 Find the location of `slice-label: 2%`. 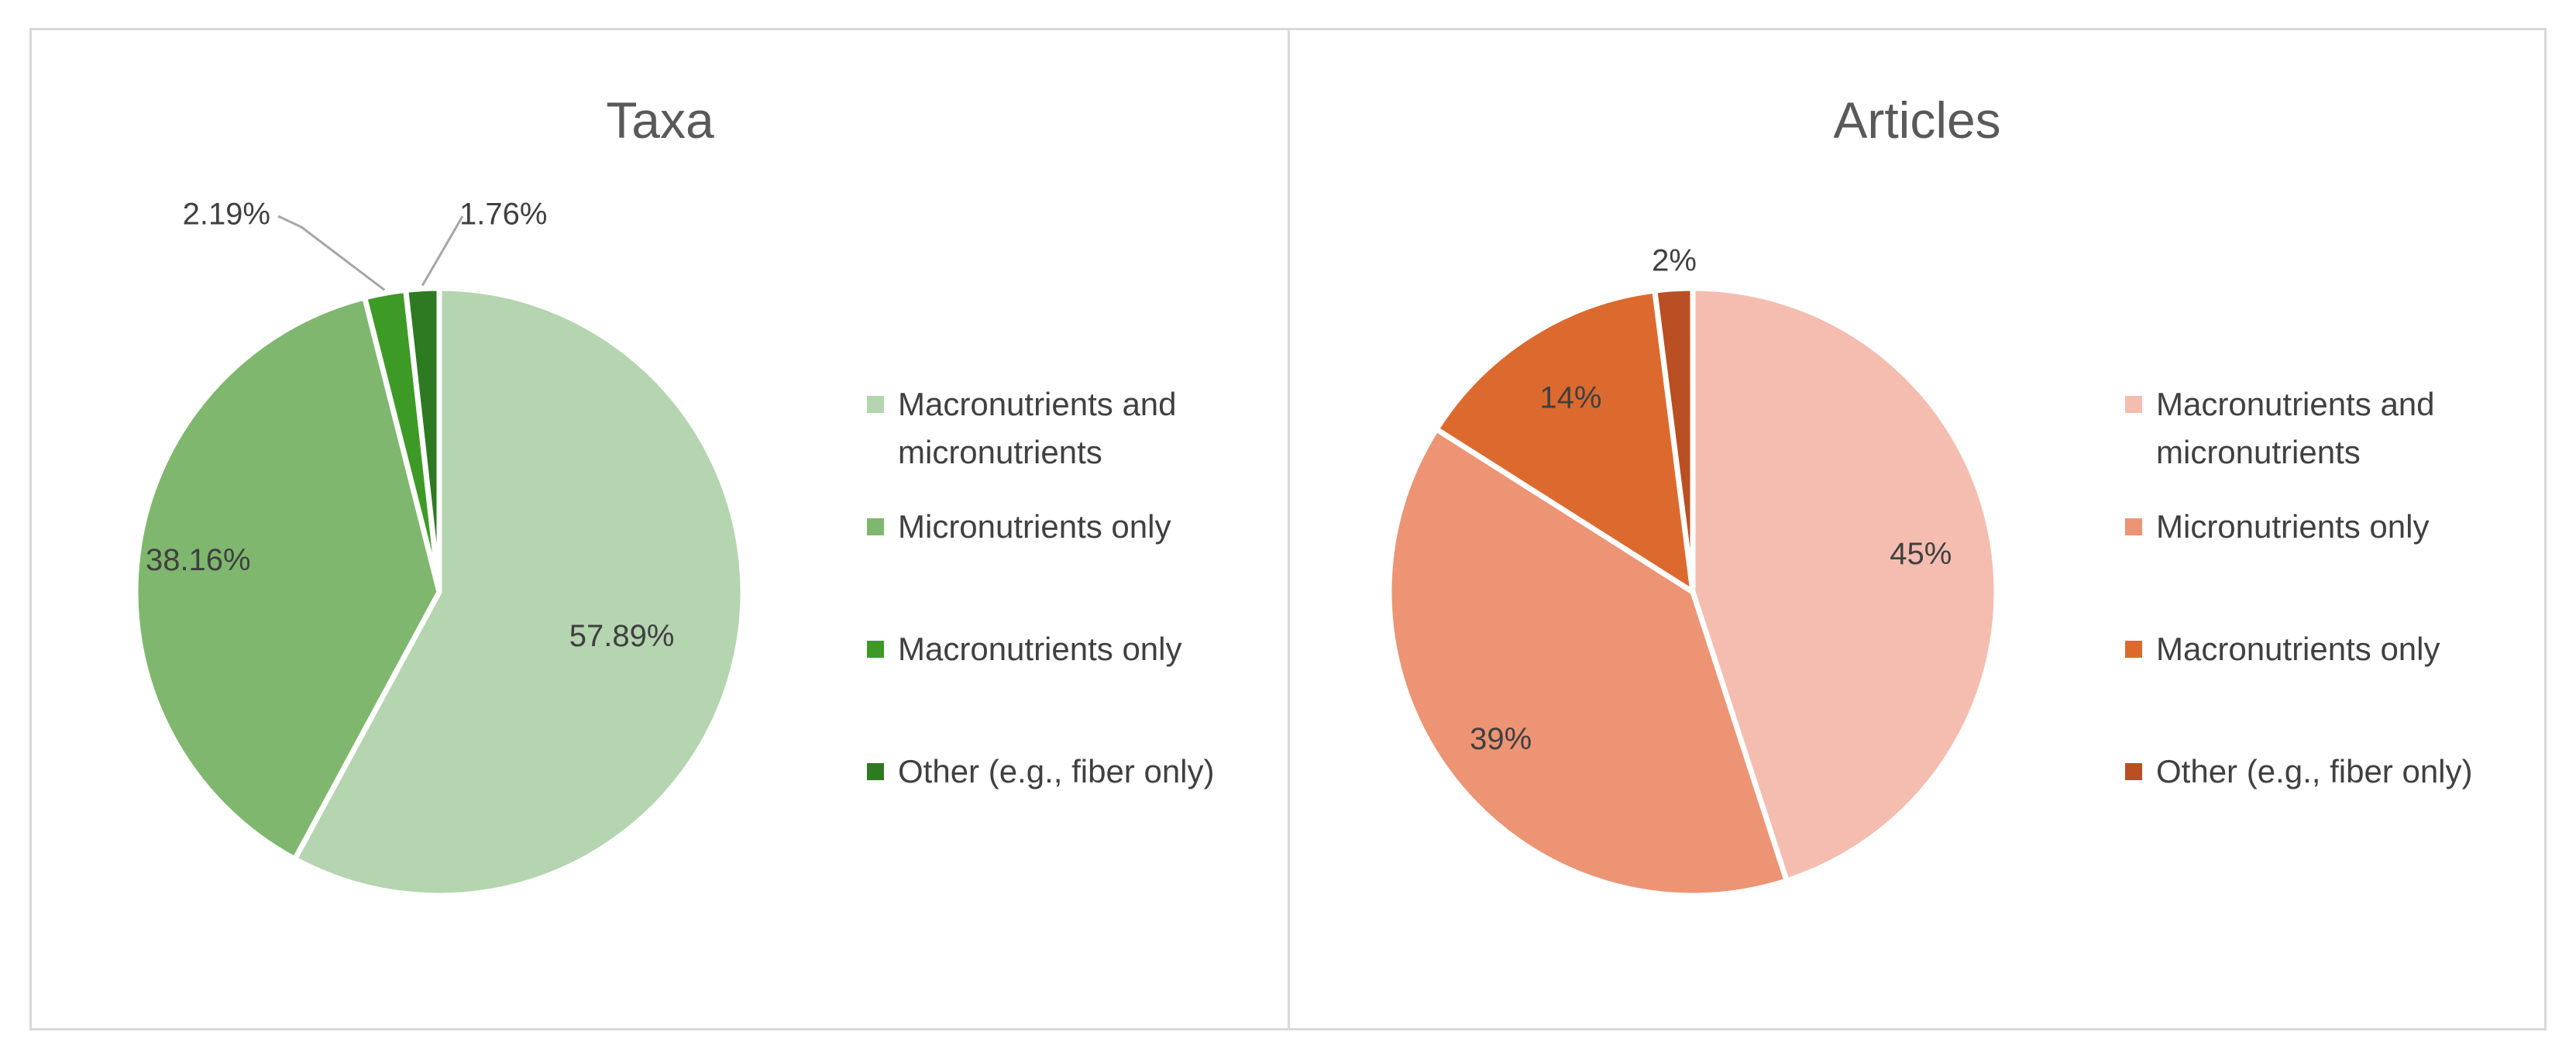

slice-label: 2% is located at coordinates (1674, 261).